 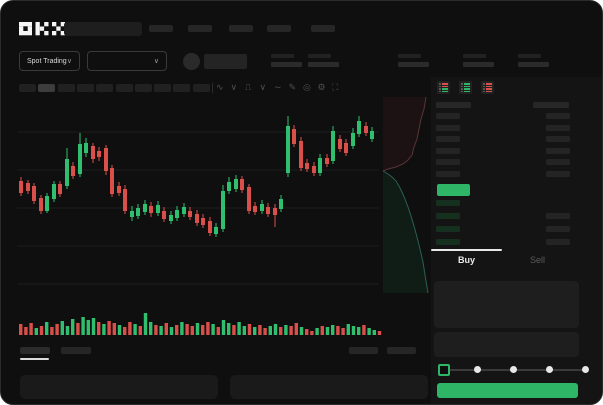 I want to click on buy-submit-button, so click(x=507, y=390).